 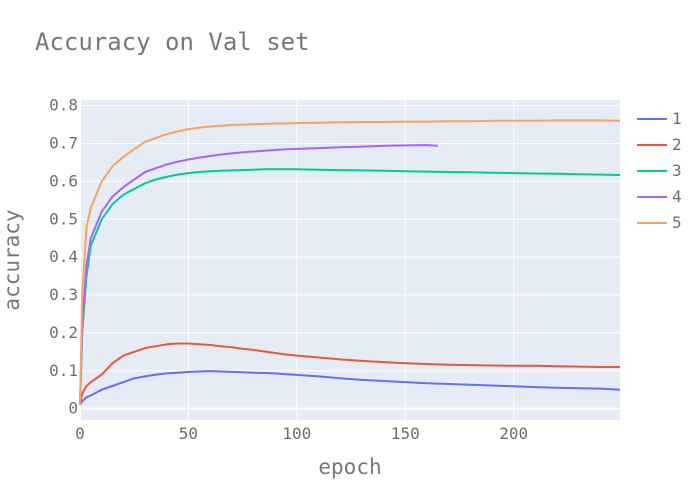 What do you see at coordinates (677, 118) in the screenshot?
I see `legend-label: 1` at bounding box center [677, 118].